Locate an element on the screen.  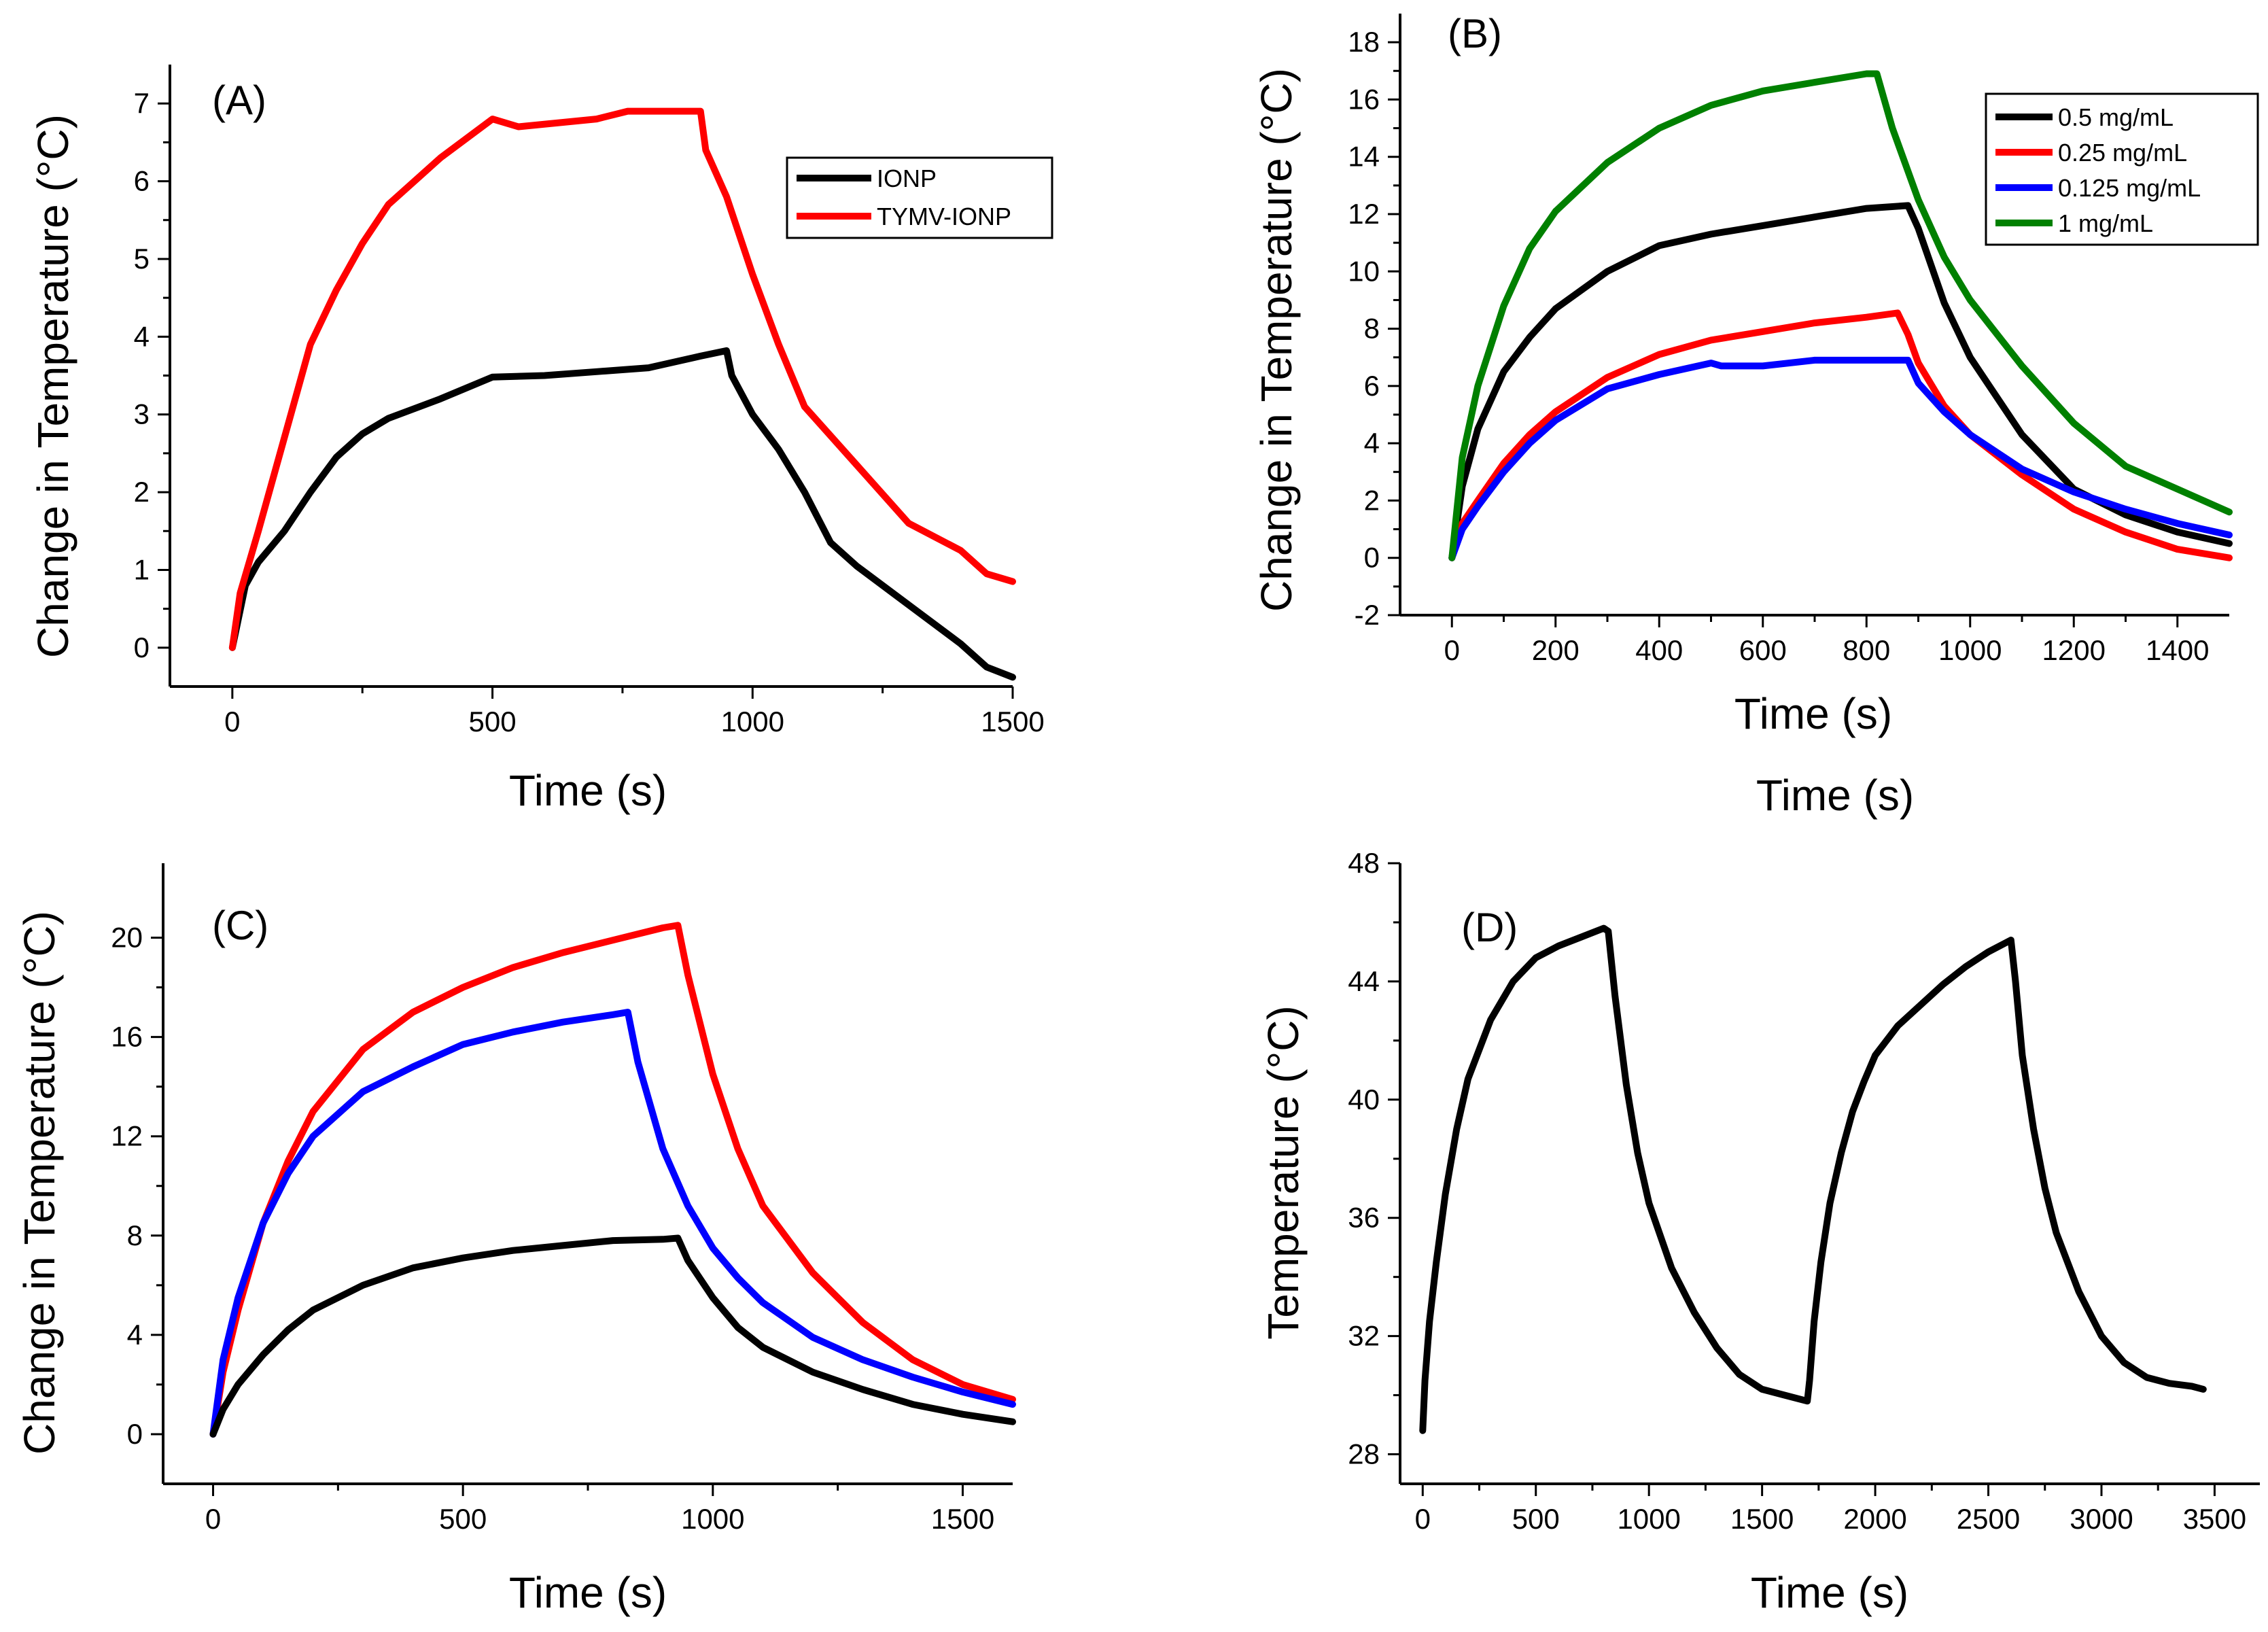
legend-label-0-125: 0.125 mg/mL is located at coordinates (2129, 188).